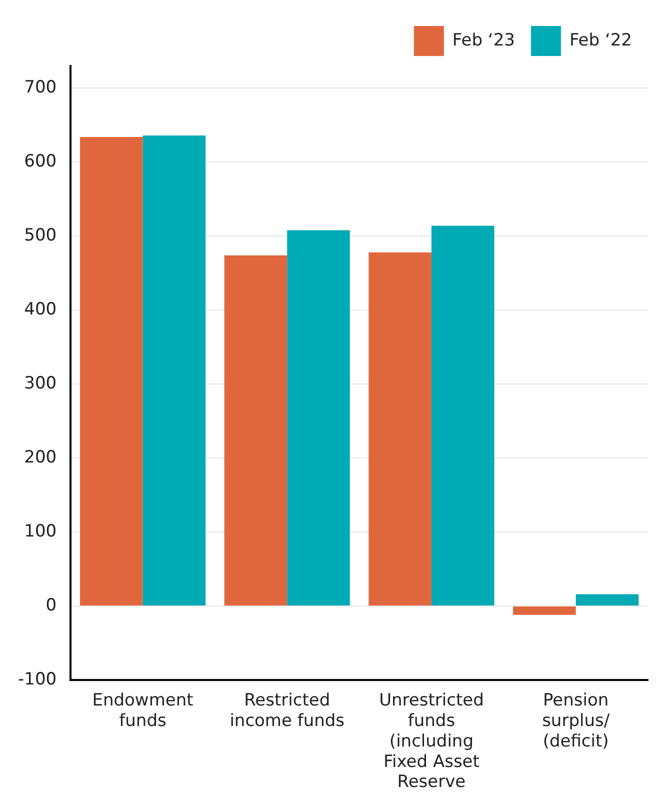 The height and width of the screenshot is (800, 660). What do you see at coordinates (40, 310) in the screenshot?
I see `y-tick-label: 400` at bounding box center [40, 310].